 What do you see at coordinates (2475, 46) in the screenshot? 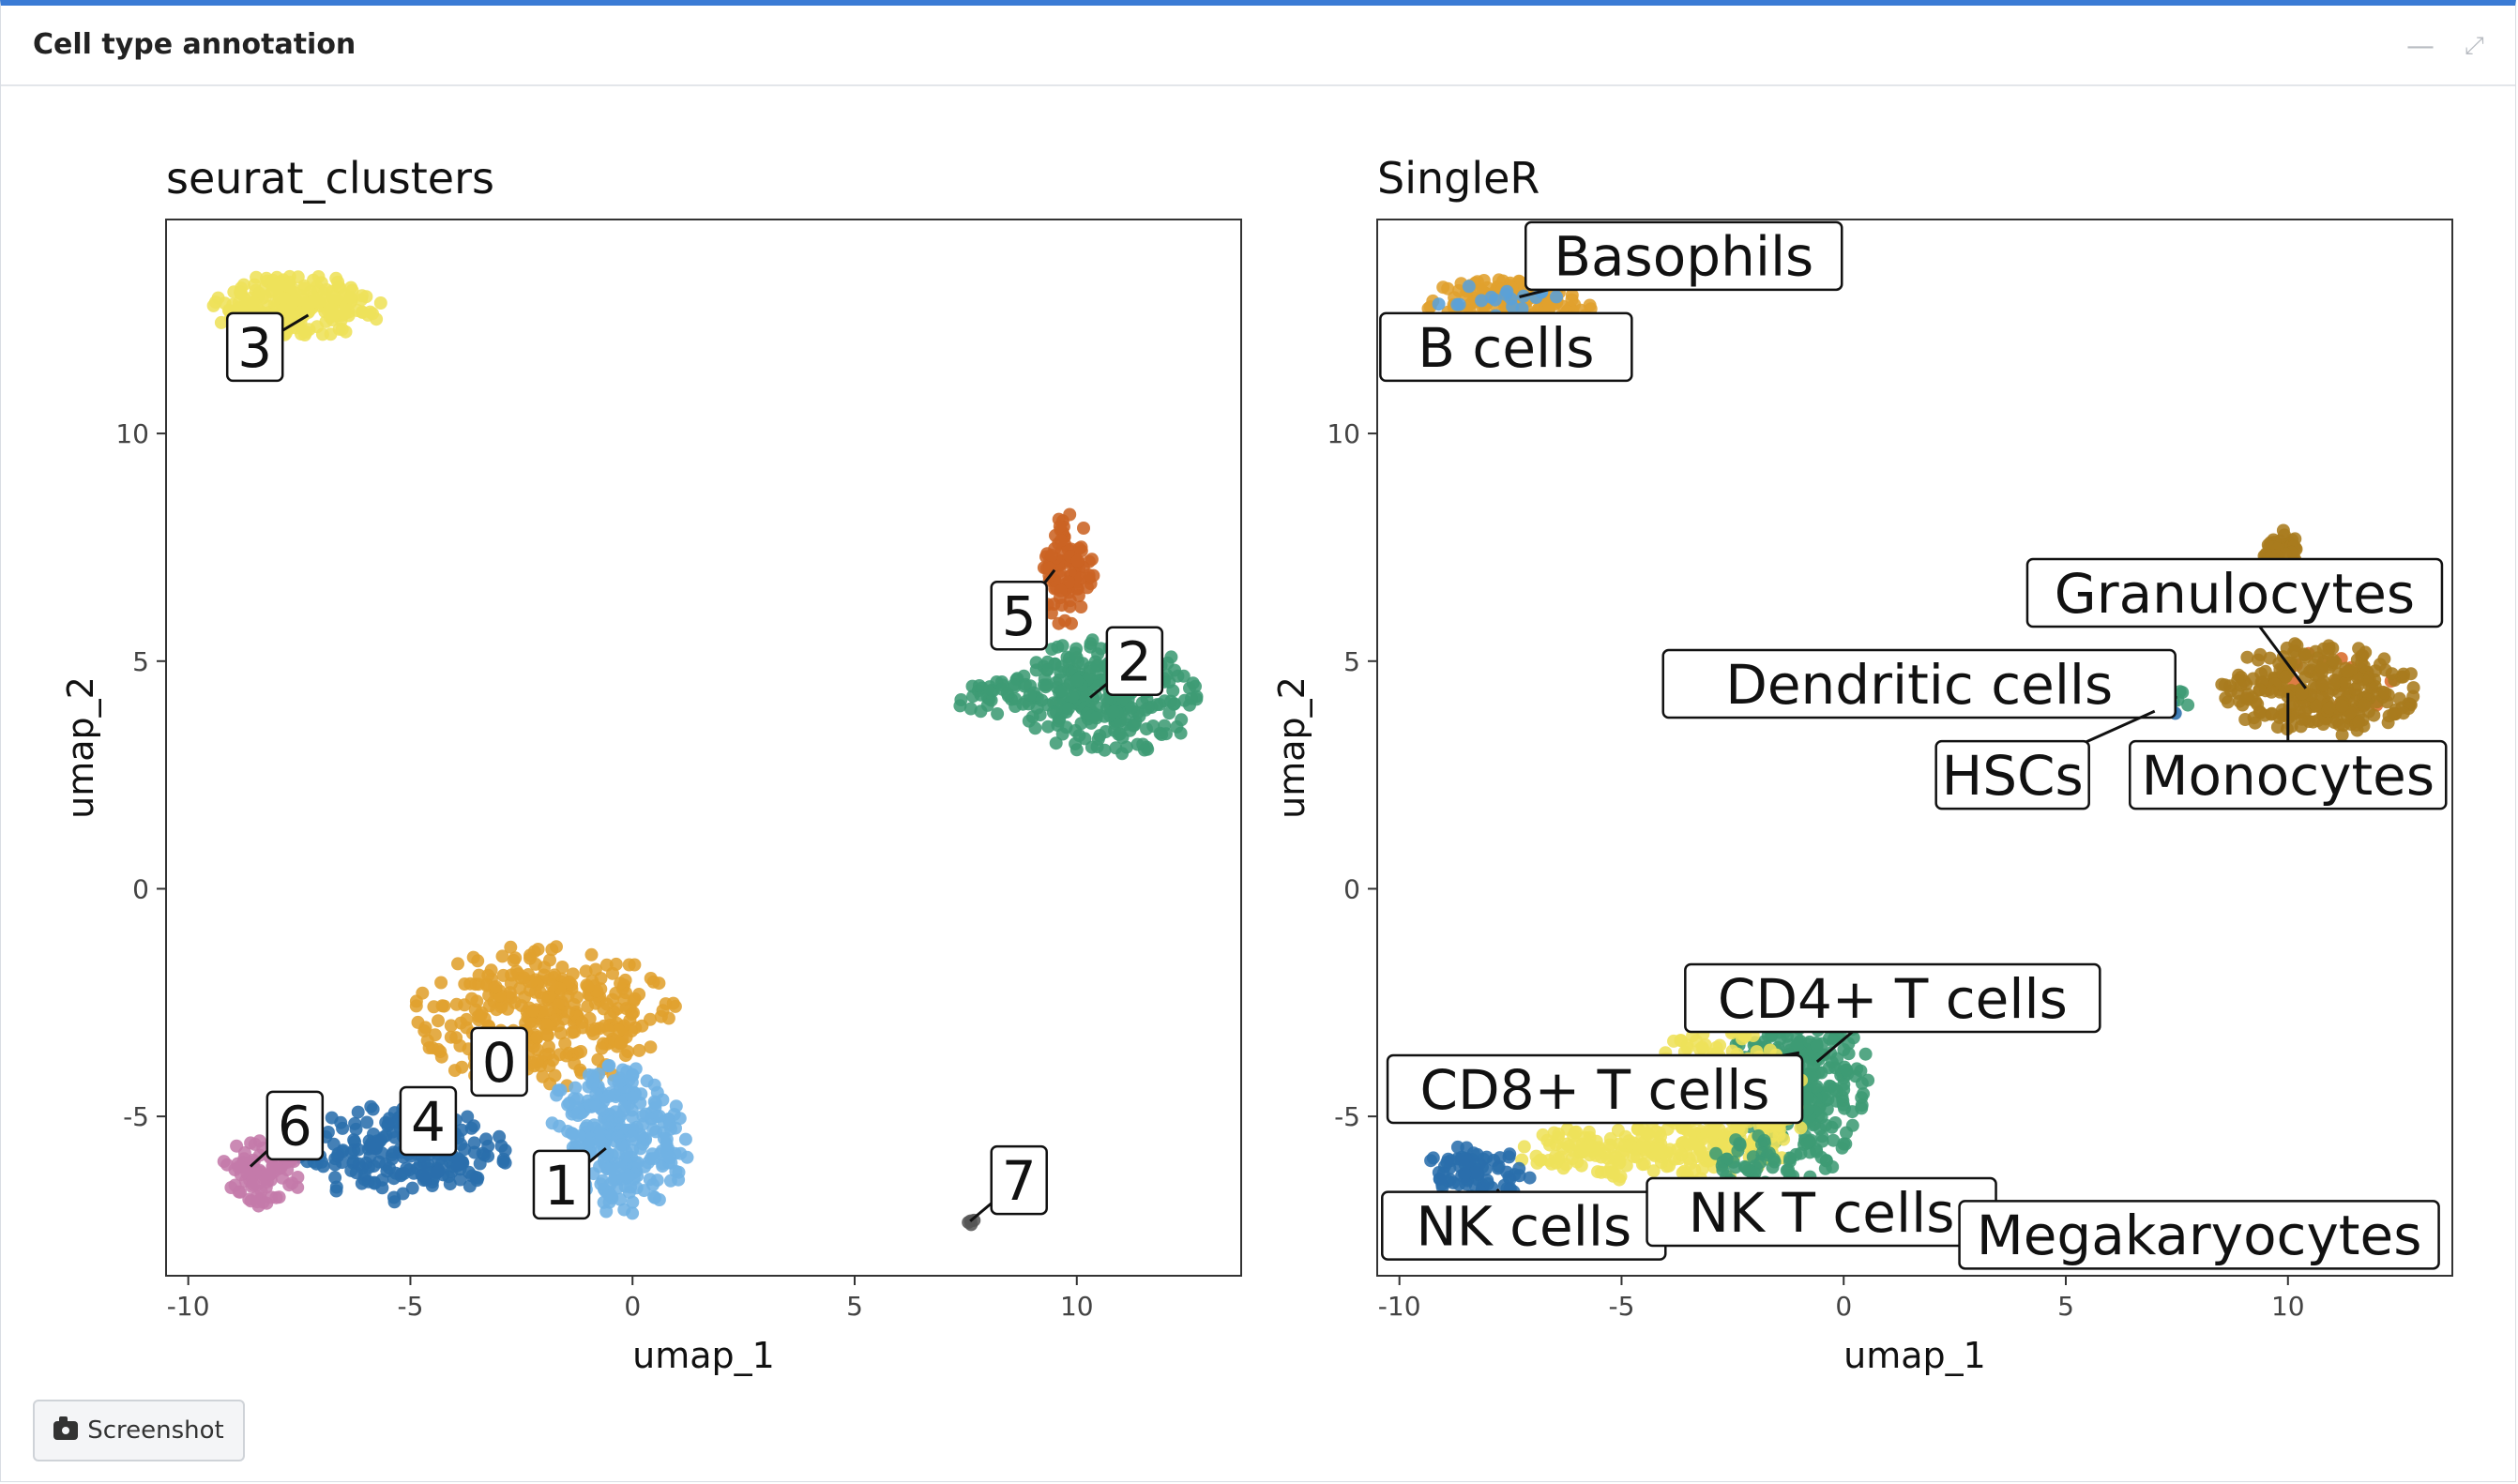
I see `expand-icon: ⤢` at bounding box center [2475, 46].